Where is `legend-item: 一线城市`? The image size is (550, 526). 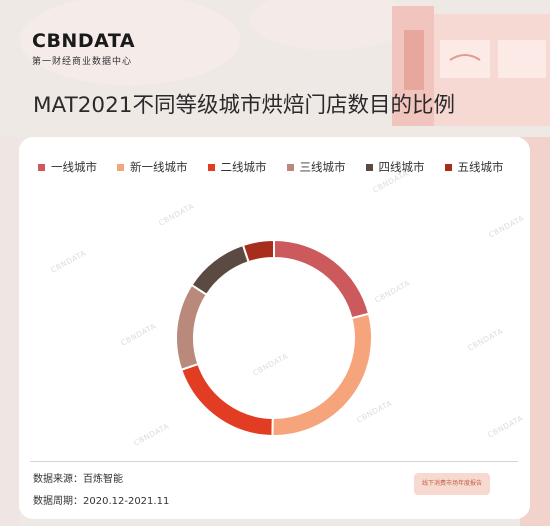
legend-item: 一线城市 is located at coordinates (67, 167).